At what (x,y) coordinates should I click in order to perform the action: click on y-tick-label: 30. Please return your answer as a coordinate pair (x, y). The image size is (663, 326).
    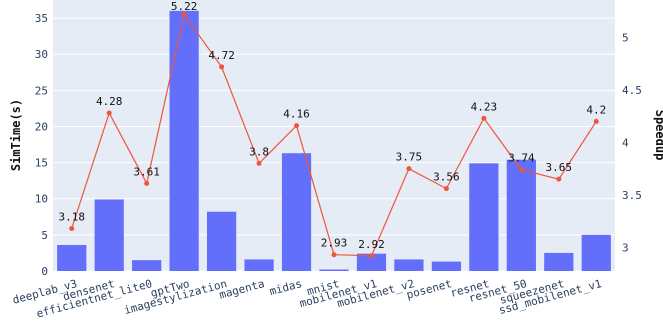
    Looking at the image, I should click on (41, 54).